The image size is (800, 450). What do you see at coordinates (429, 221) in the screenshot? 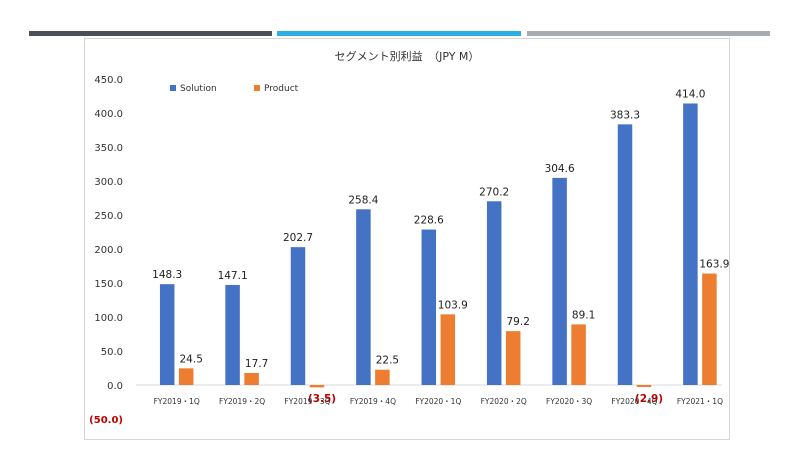
I see `data-label-solution: 228.6` at bounding box center [429, 221].